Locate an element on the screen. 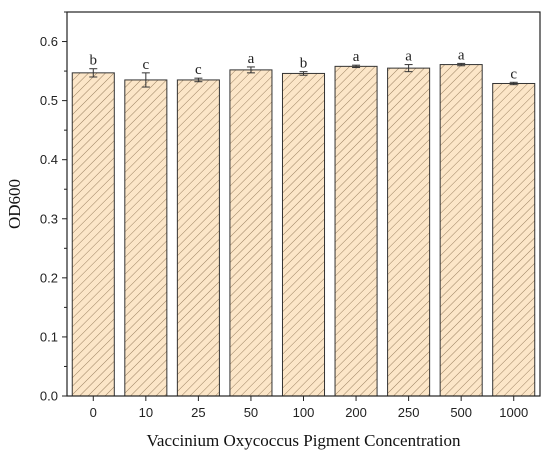 This screenshot has width=550, height=465. x-tick-label-25: 25 is located at coordinates (198, 412).